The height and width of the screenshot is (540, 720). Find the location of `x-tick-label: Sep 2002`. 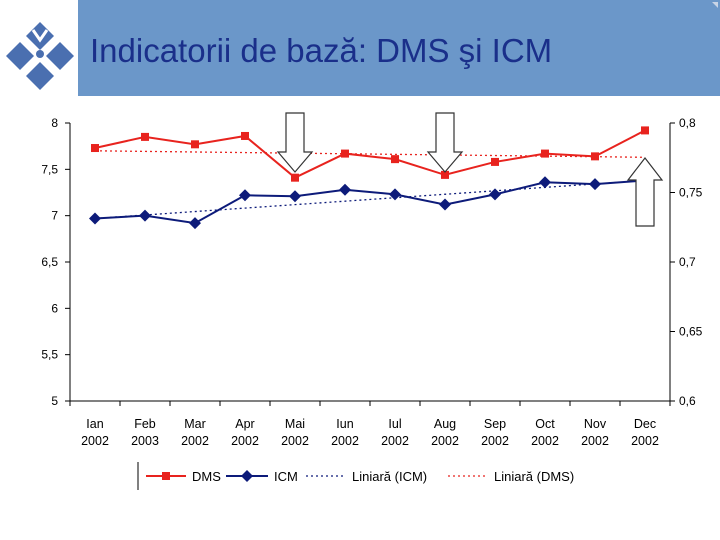

x-tick-label: Sep 2002 is located at coordinates (495, 432).